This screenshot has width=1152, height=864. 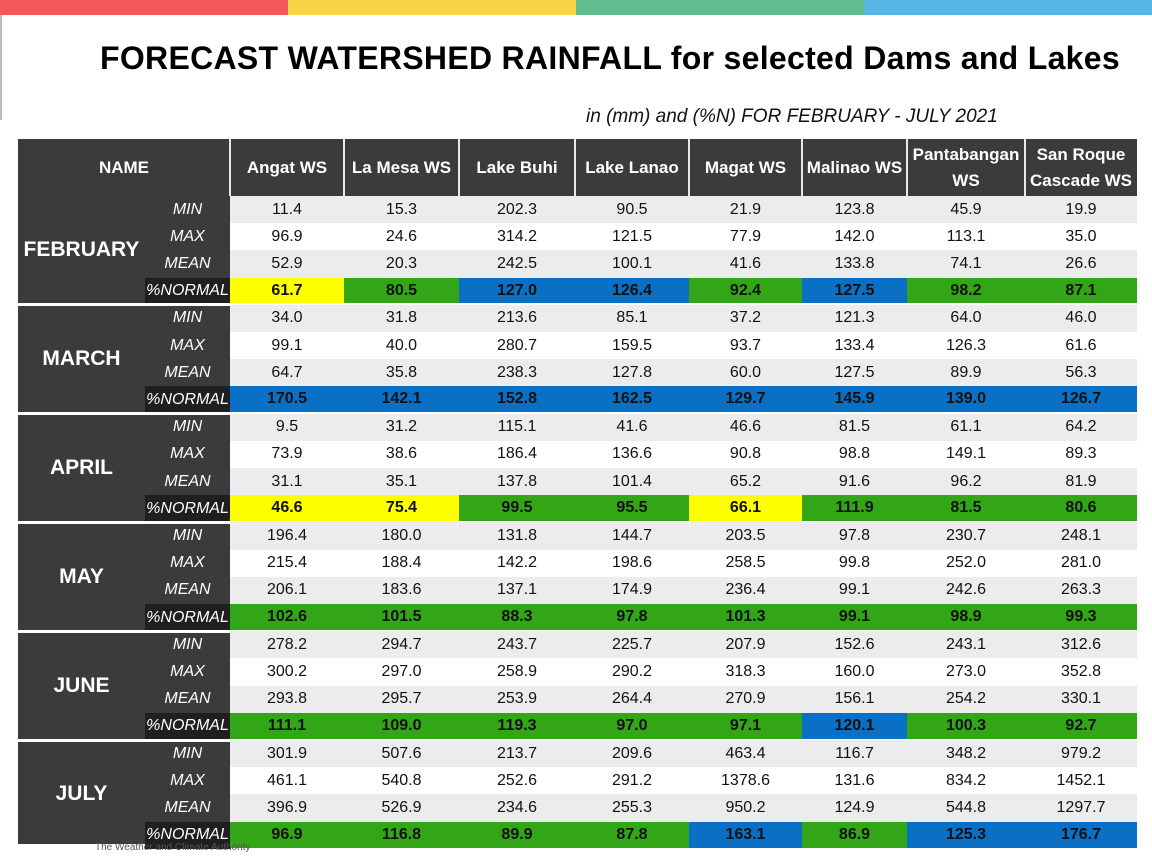 What do you see at coordinates (81, 359) in the screenshot?
I see `month-label: MARCH` at bounding box center [81, 359].